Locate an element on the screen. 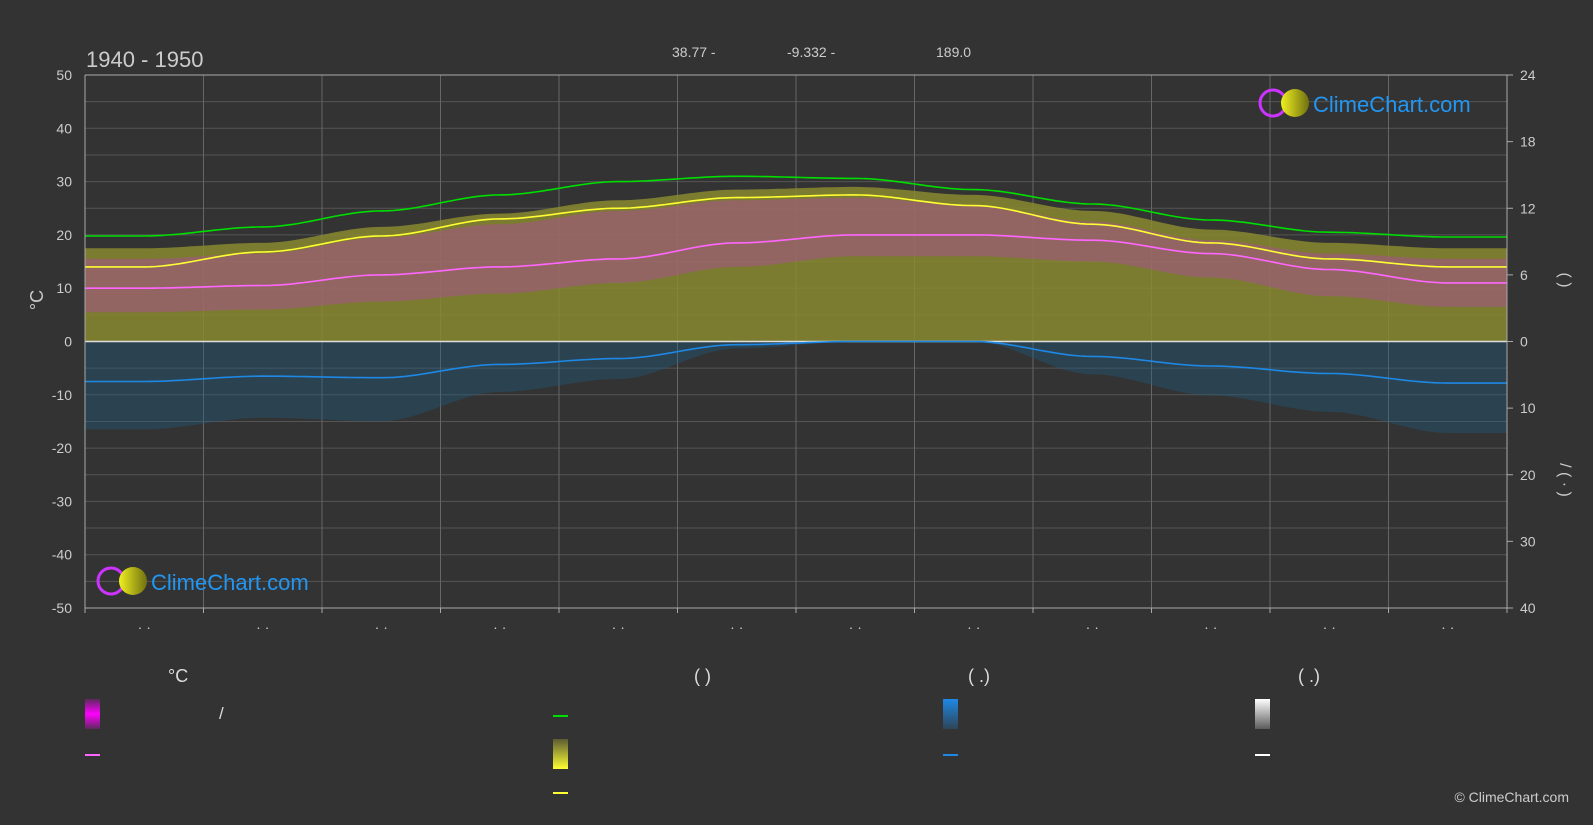 The height and width of the screenshot is (825, 1593). left-tick-label: -20 is located at coordinates (62, 448).